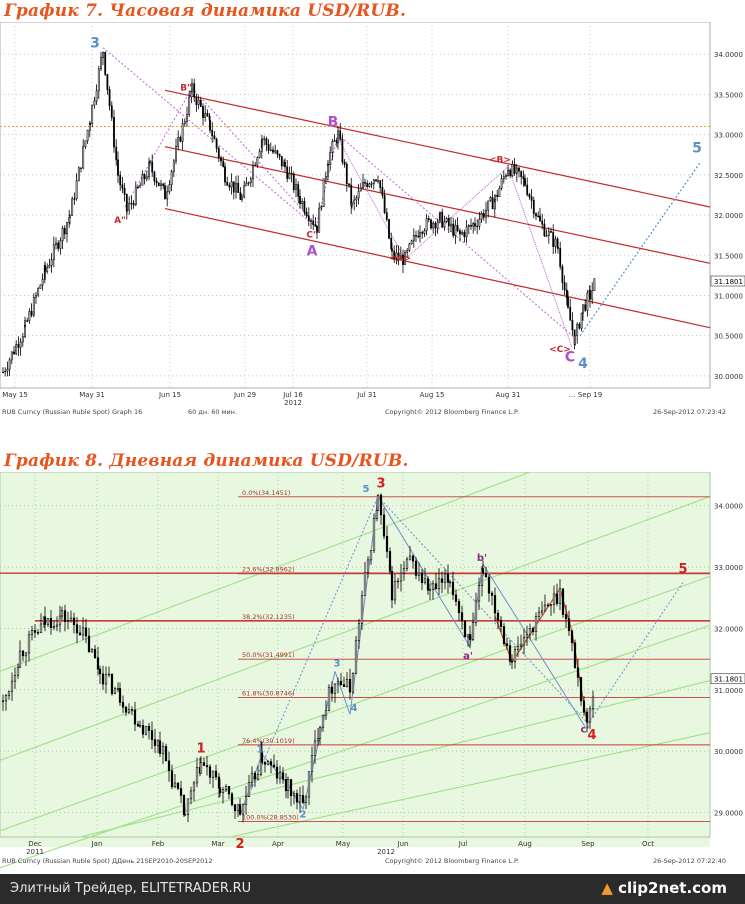  What do you see at coordinates (169, 395) in the screenshot?
I see `chart7-x-tick-label: Jun 15` at bounding box center [169, 395].